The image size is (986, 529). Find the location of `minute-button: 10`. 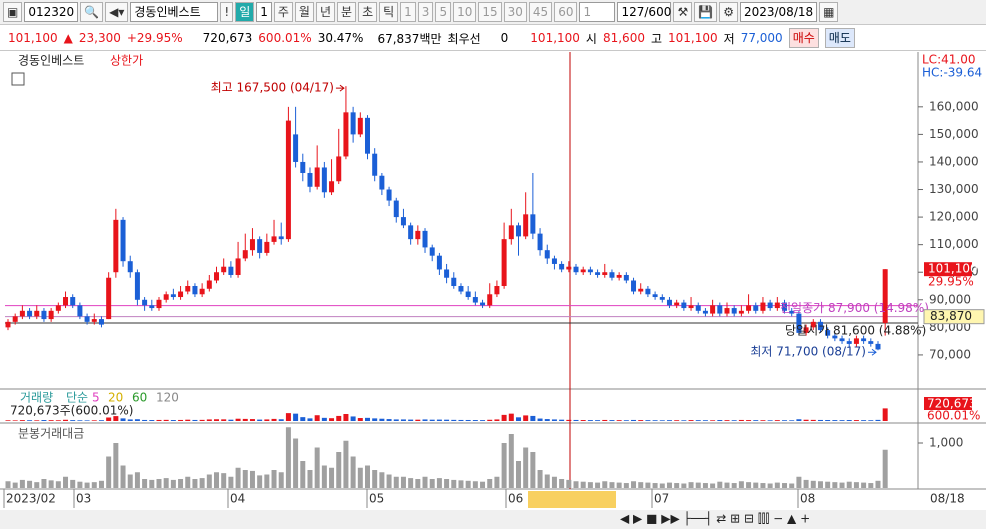

minute-button: 10 is located at coordinates (465, 12).